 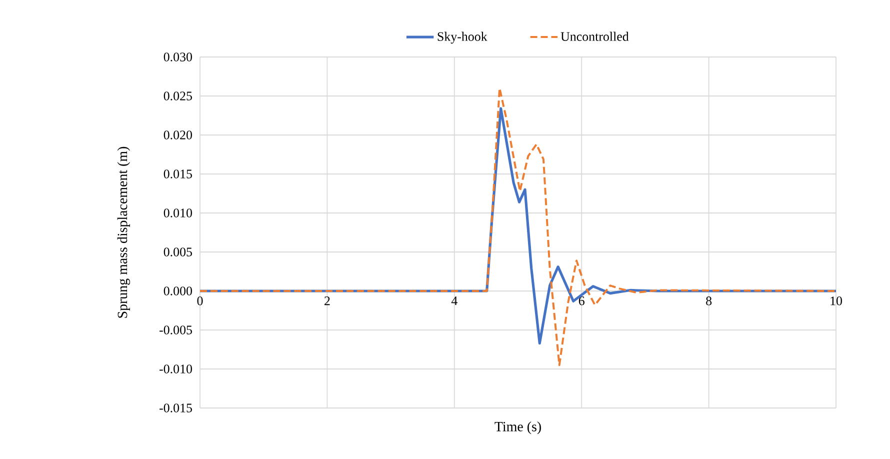 I want to click on y-tick-label: -0.015, so click(x=176, y=408).